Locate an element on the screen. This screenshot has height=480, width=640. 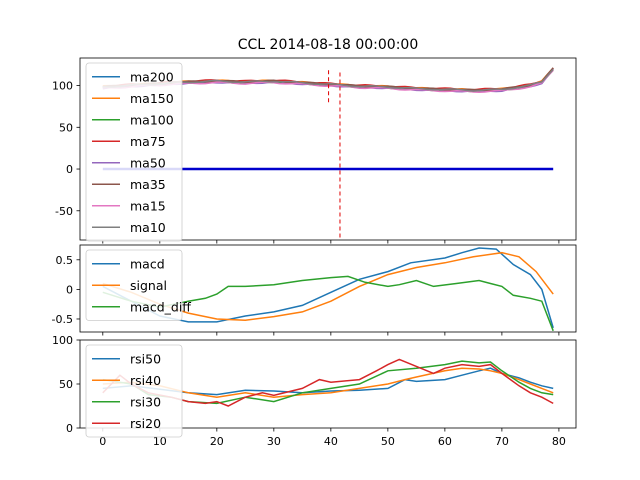
legend-label-rsi50: rsi50 is located at coordinates (145, 358).